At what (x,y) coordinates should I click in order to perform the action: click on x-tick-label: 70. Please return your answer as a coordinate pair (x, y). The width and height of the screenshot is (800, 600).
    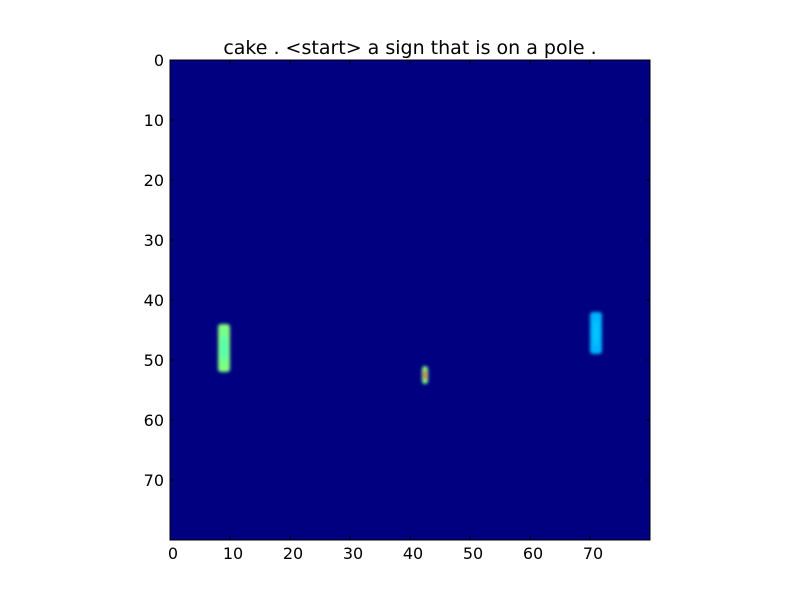
    Looking at the image, I should click on (593, 553).